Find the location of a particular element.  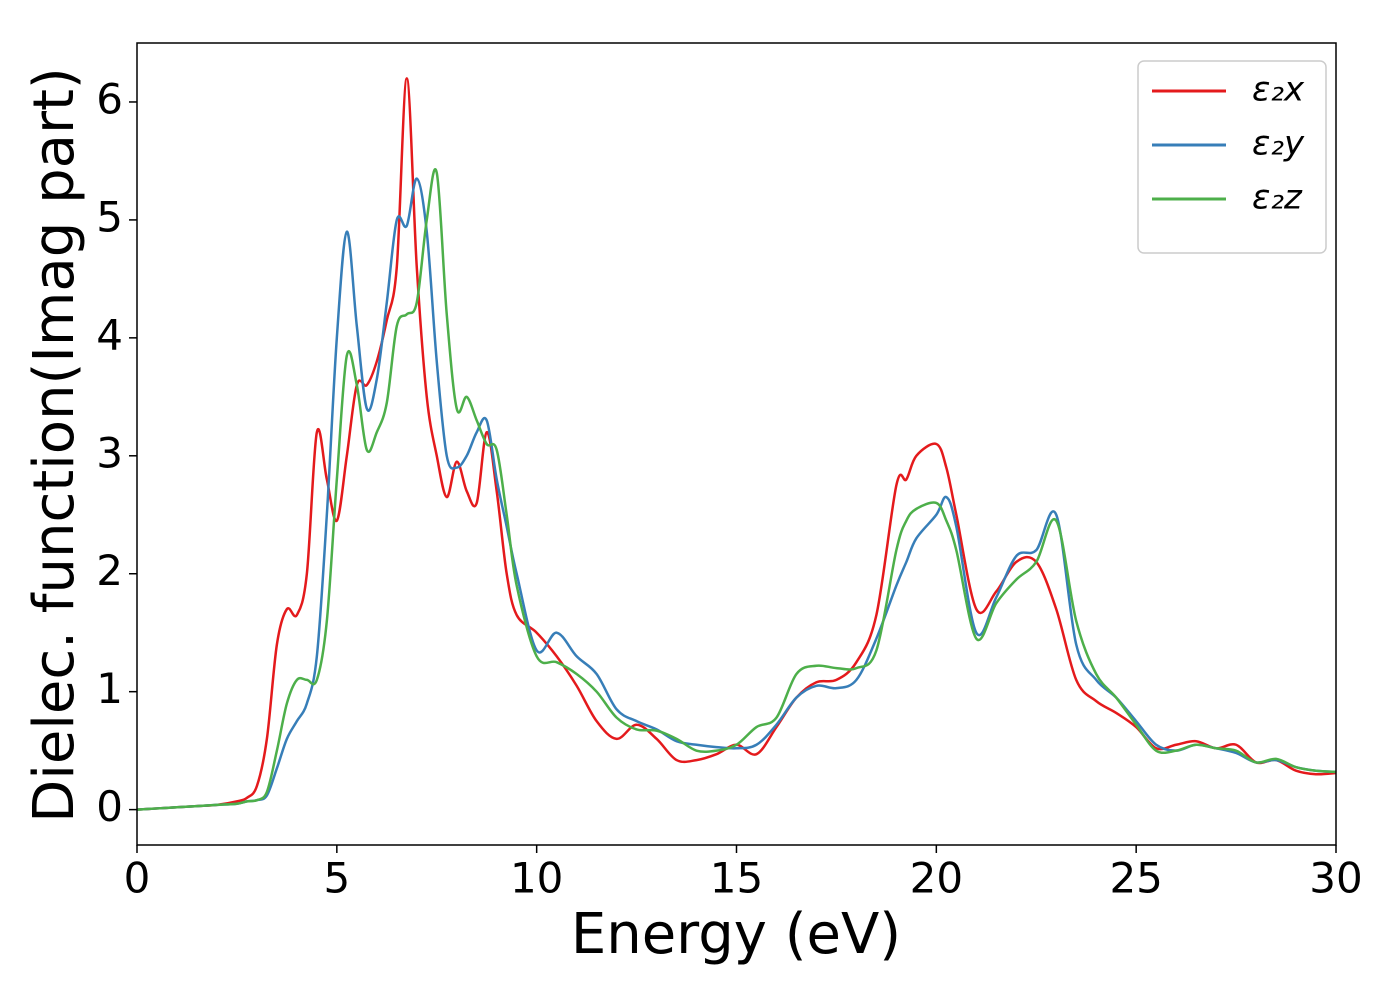

x-tick-label: 10 is located at coordinates (536, 878).